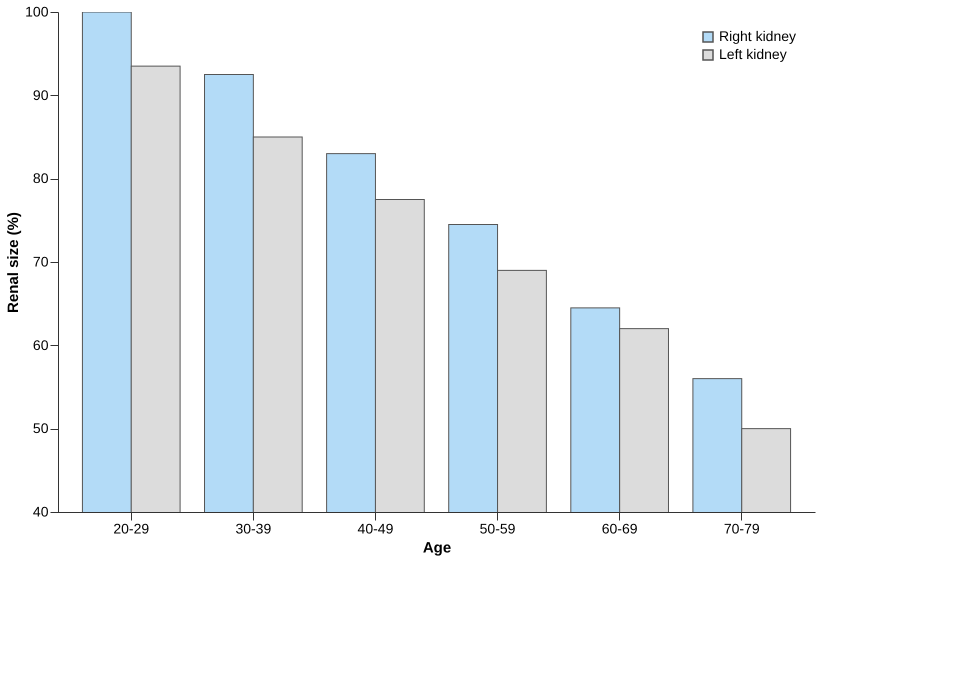 The height and width of the screenshot is (690, 979). I want to click on x-tick-label: 70-79, so click(742, 528).